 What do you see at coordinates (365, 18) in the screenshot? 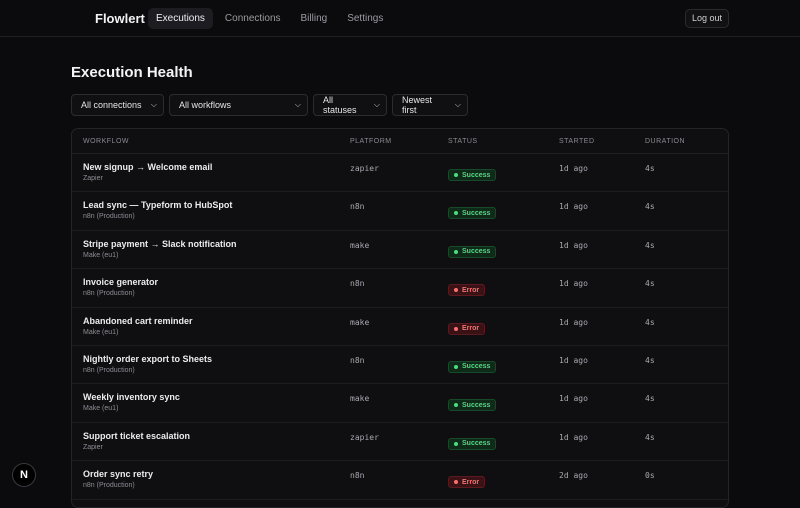
I see `nav-settings: Settings` at bounding box center [365, 18].